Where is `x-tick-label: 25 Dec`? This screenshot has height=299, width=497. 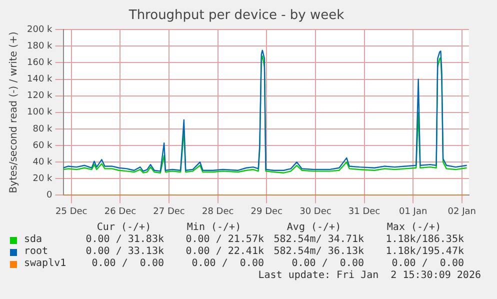 x-tick-label: 25 Dec is located at coordinates (72, 211).